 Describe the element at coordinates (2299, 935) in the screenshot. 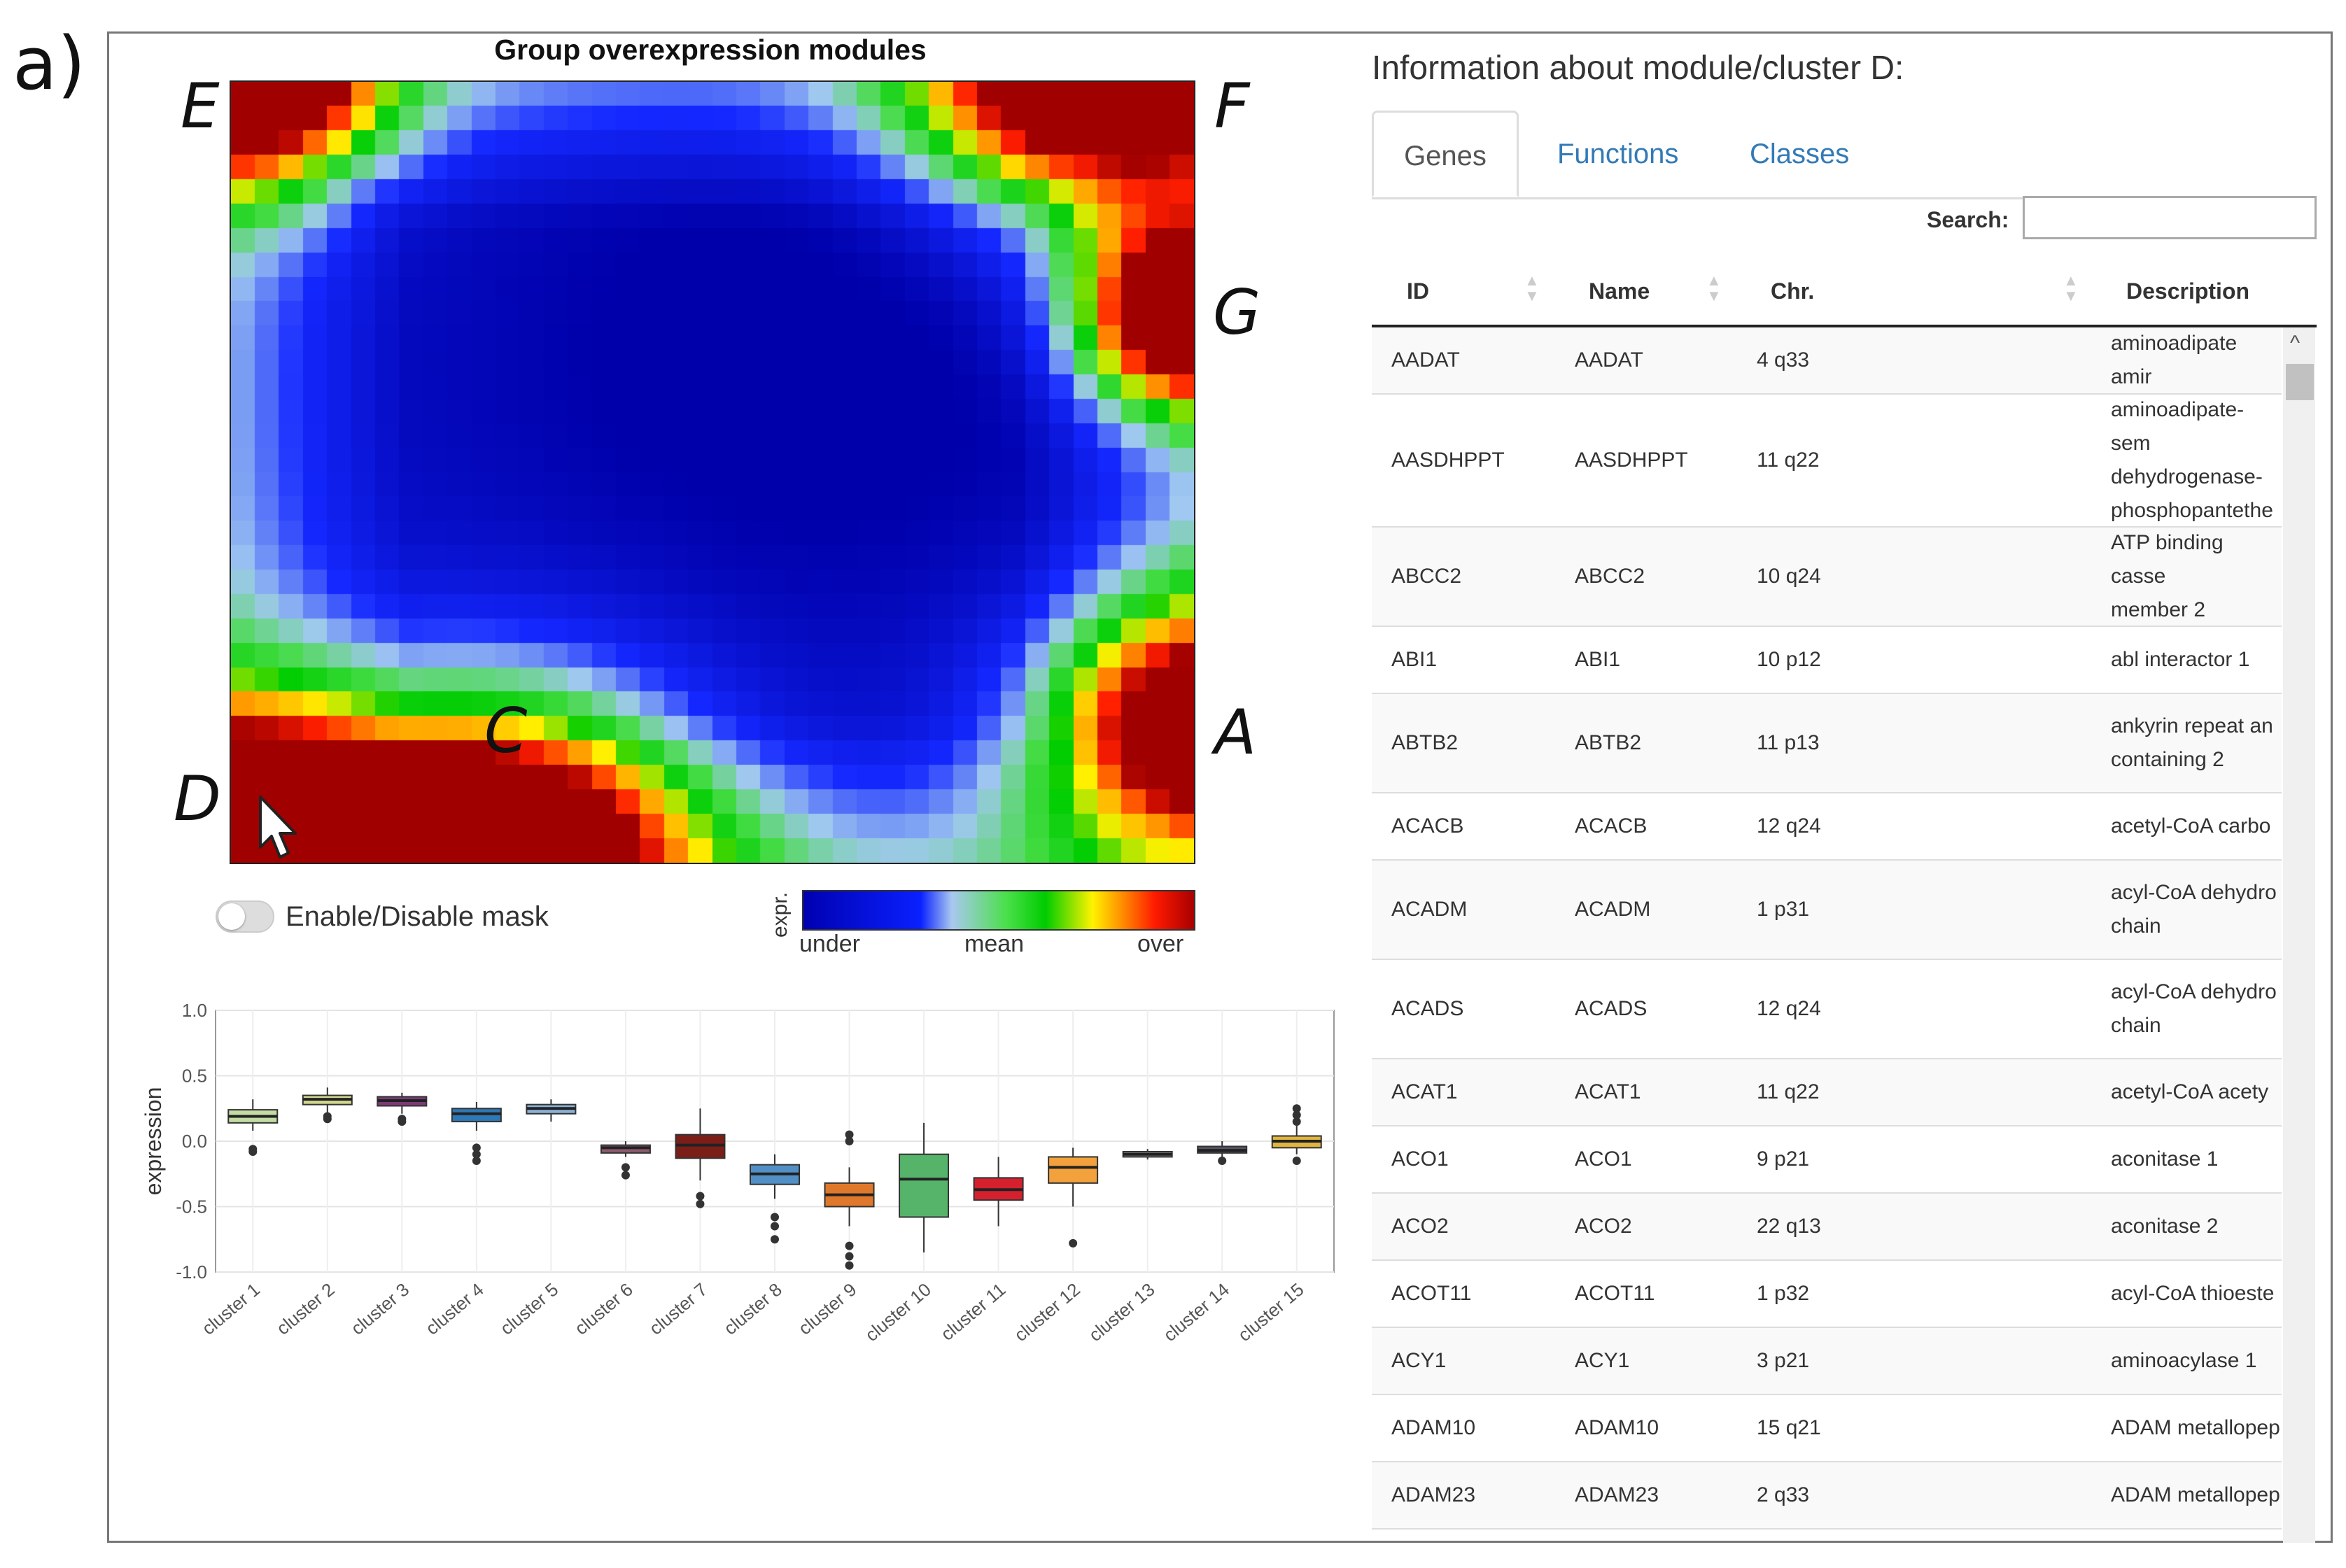

I see `table-scrollbar` at that location.